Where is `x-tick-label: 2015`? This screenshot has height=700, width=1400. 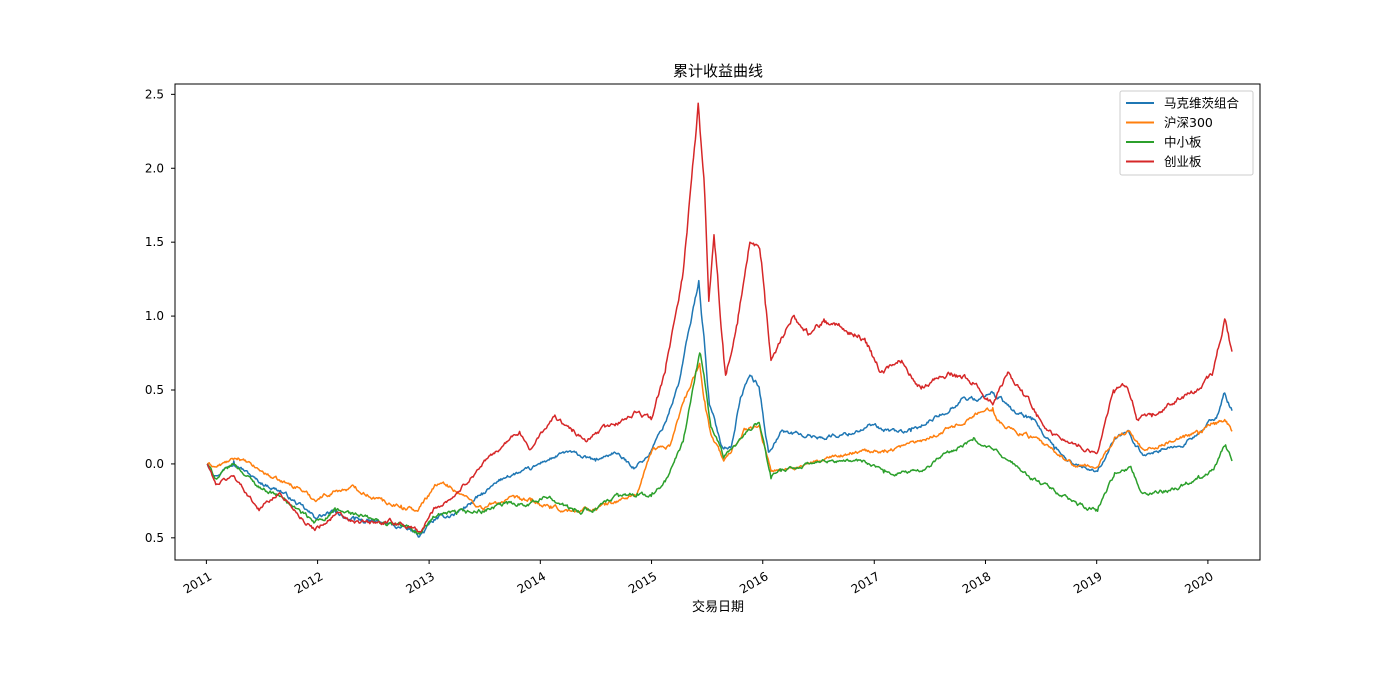
x-tick-label: 2015 is located at coordinates (642, 582).